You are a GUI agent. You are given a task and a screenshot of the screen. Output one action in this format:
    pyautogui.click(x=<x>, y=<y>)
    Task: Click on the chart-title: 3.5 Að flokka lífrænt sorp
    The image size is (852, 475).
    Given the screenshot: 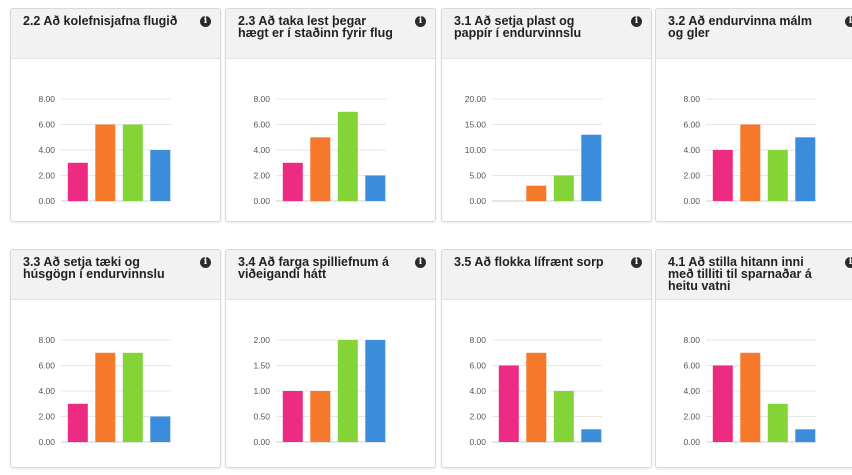 What is the action you would take?
    pyautogui.click(x=529, y=262)
    